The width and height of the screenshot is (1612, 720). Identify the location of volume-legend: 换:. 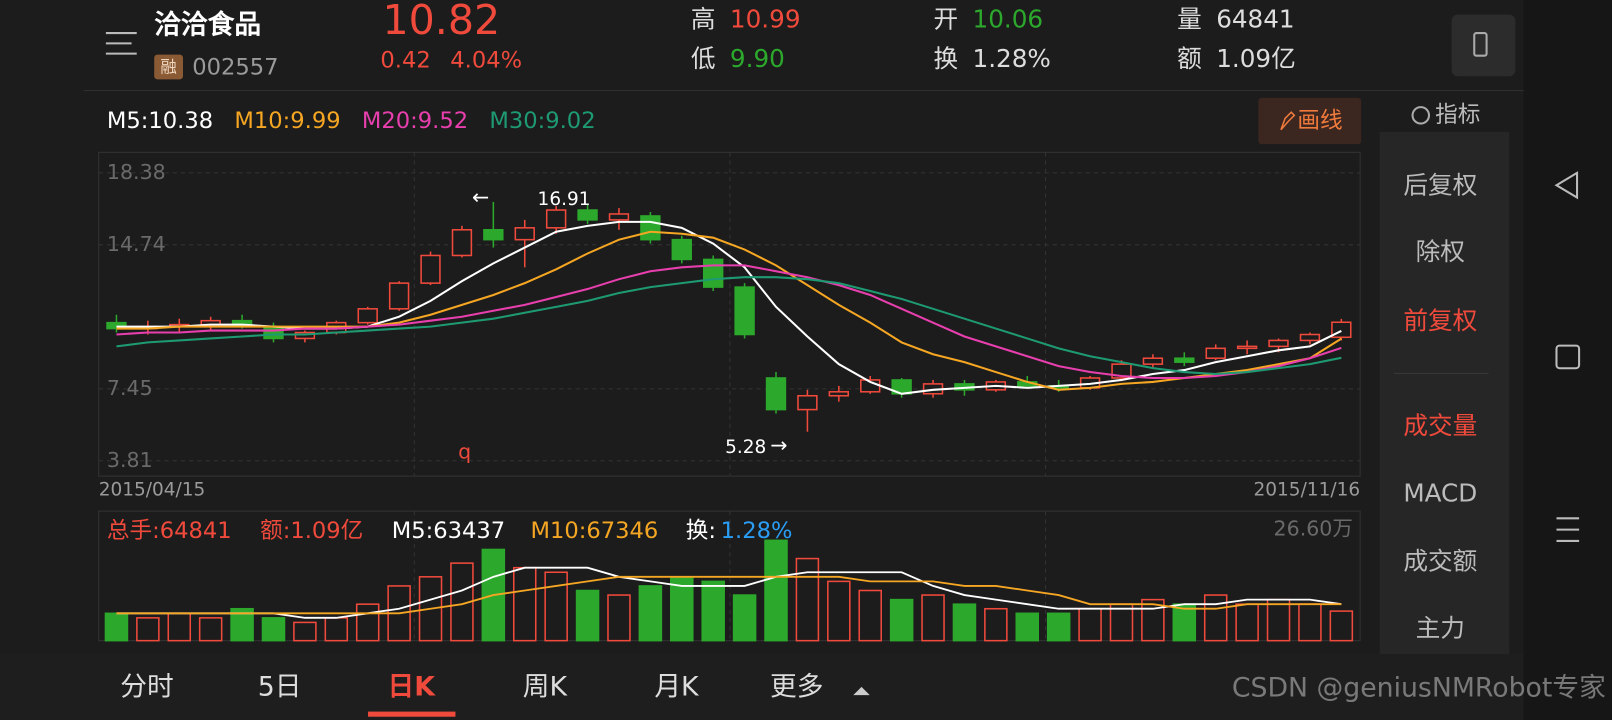
(701, 531).